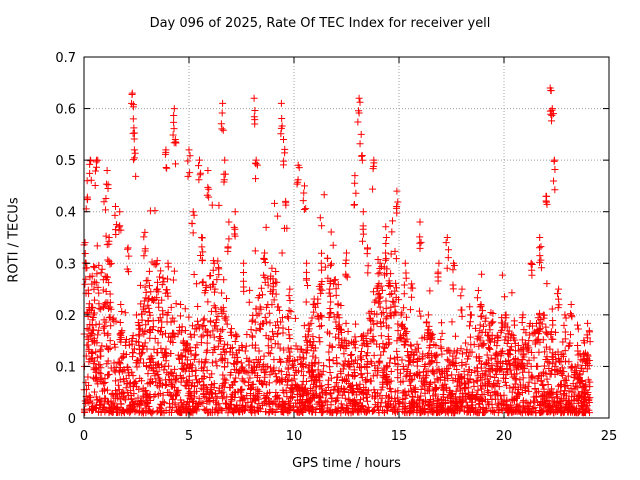  Describe the element at coordinates (294, 436) in the screenshot. I see `x-tick-label: 10` at that location.